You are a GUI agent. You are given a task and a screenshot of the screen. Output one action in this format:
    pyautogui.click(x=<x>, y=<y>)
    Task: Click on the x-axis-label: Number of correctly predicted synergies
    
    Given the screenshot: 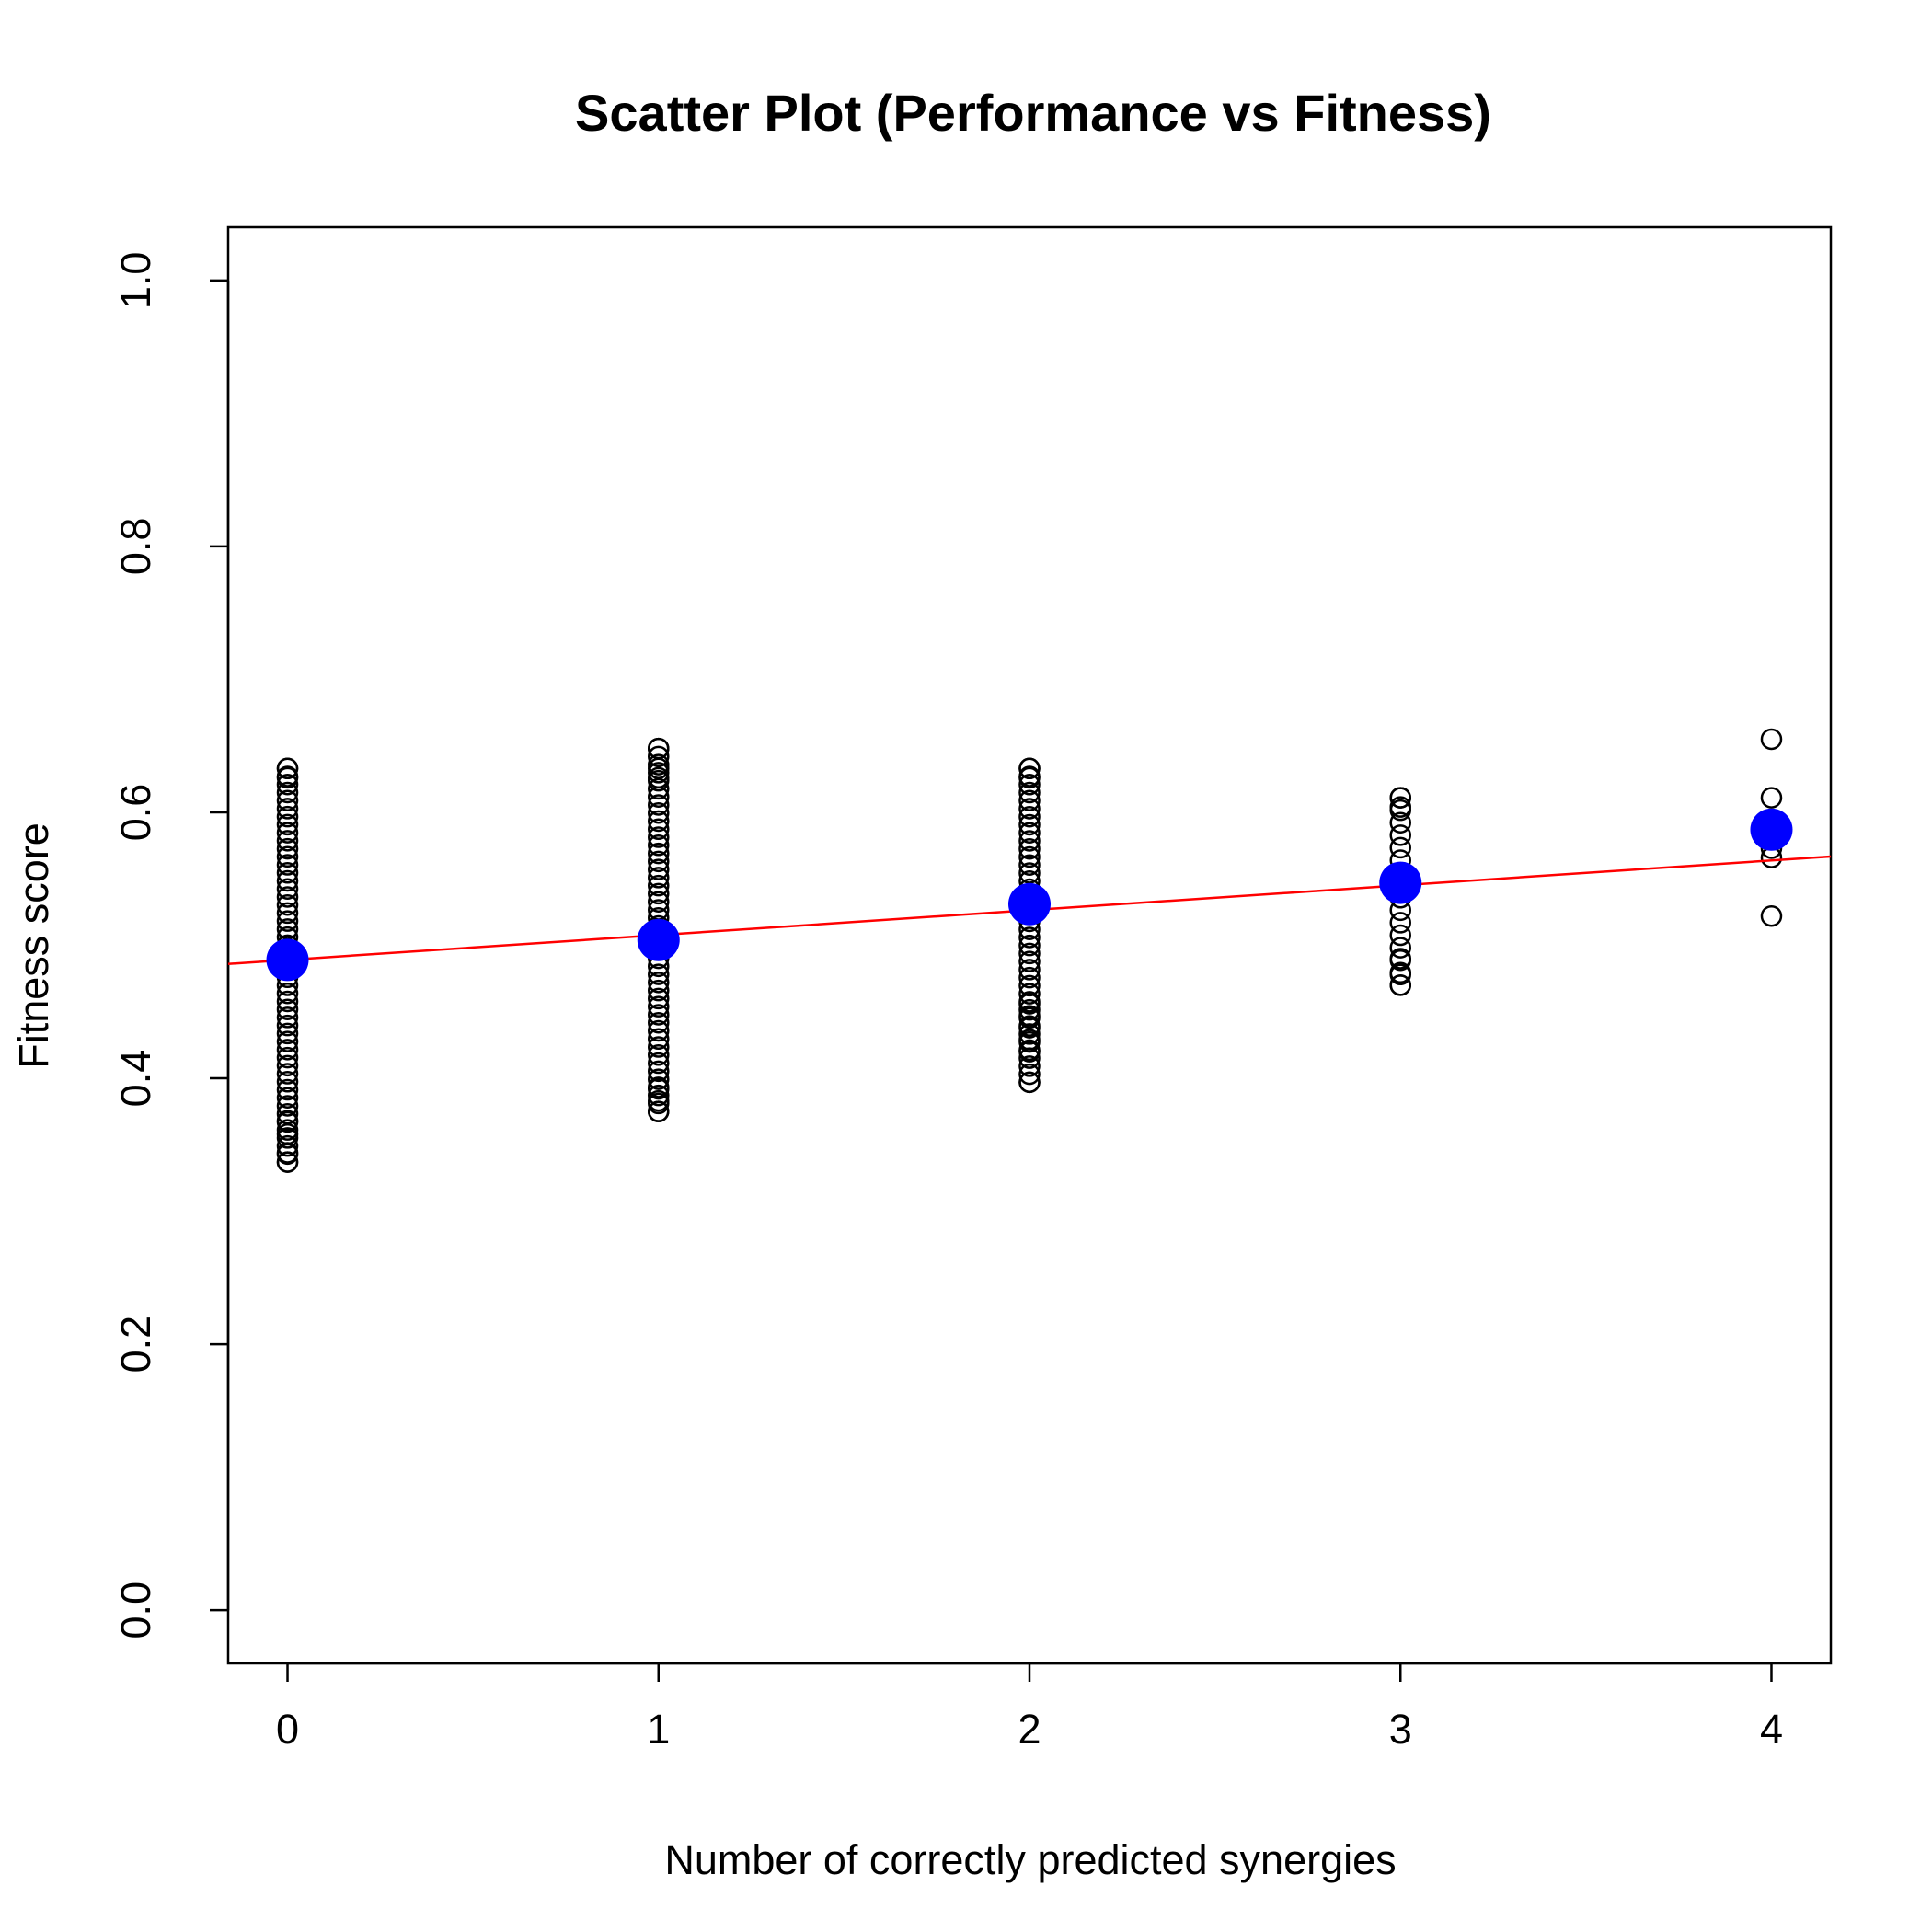 What is the action you would take?
    pyautogui.click(x=1030, y=1859)
    